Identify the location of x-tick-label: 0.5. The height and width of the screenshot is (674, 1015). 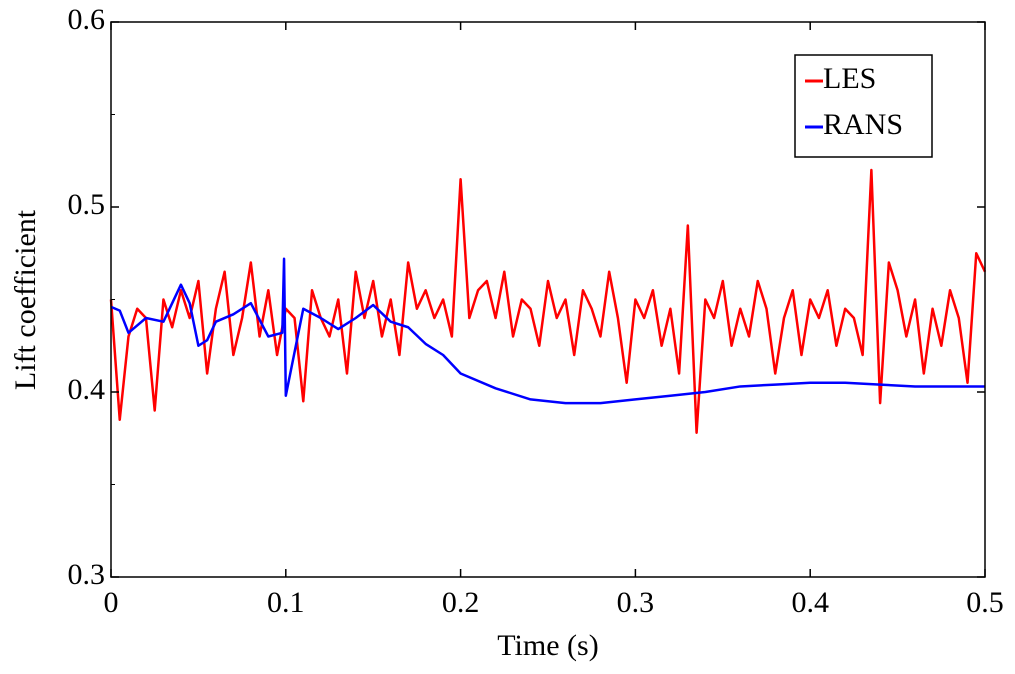
(985, 602).